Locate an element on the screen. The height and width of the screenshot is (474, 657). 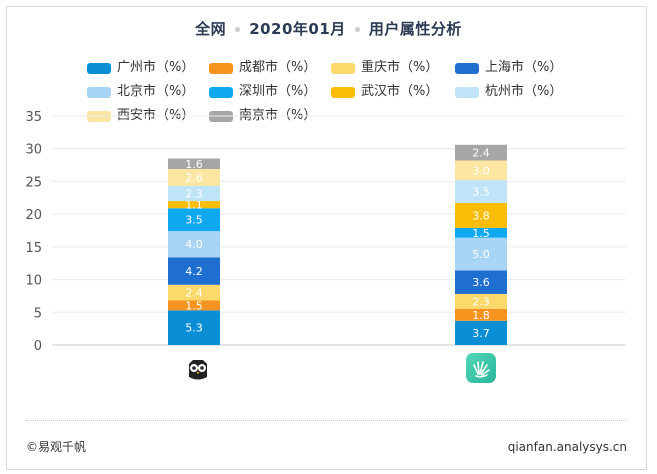
data-label: 3.7 is located at coordinates (481, 333).